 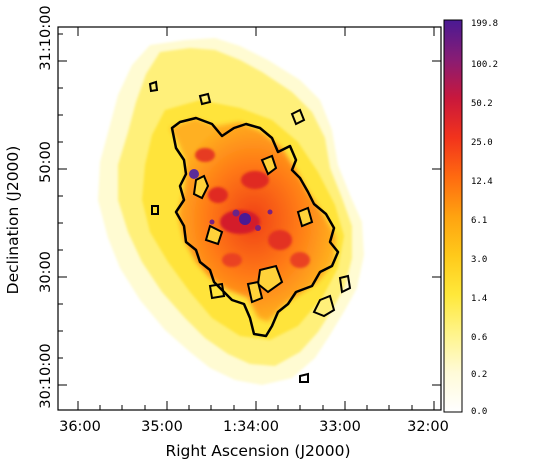 I want to click on colorbar-label: 3.0, so click(x=479, y=260).